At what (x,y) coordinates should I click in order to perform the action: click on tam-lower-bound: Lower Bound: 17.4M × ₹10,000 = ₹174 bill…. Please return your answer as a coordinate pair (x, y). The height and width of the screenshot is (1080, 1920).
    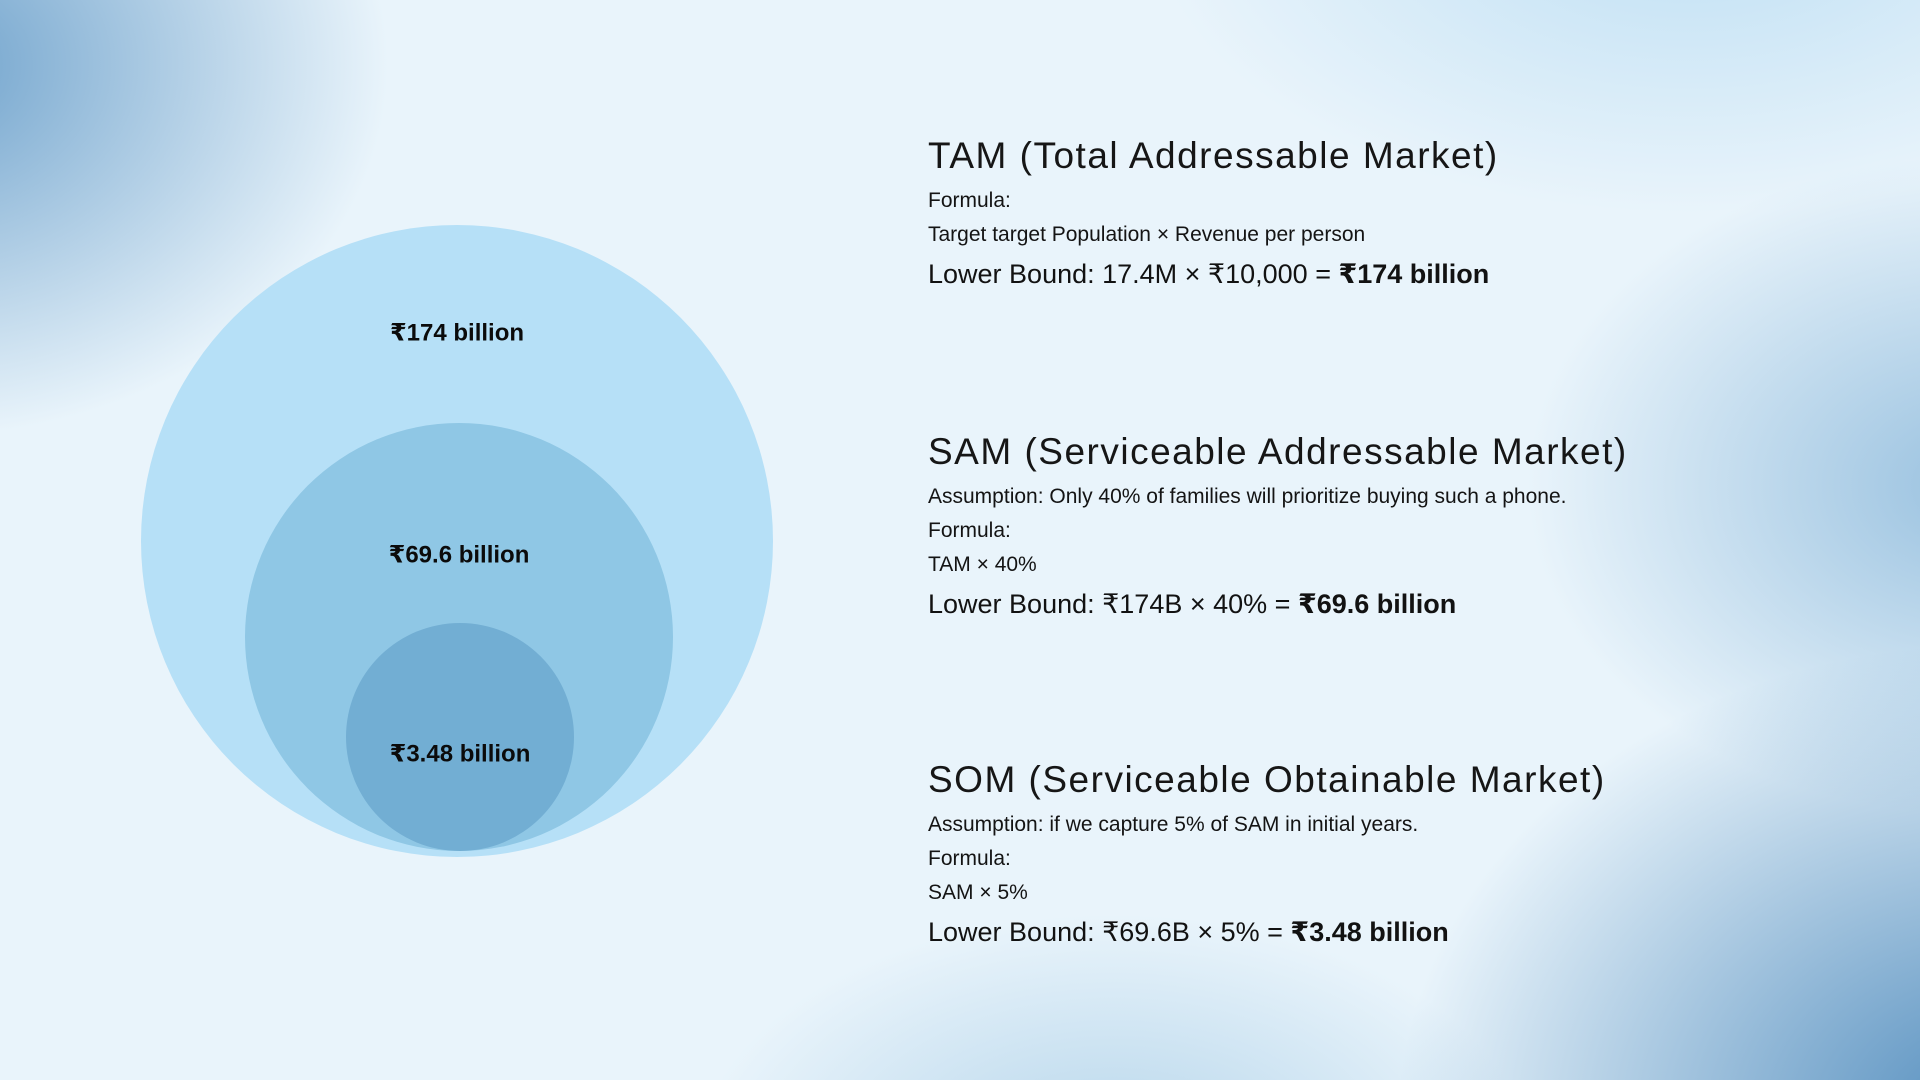
    Looking at the image, I should click on (1378, 274).